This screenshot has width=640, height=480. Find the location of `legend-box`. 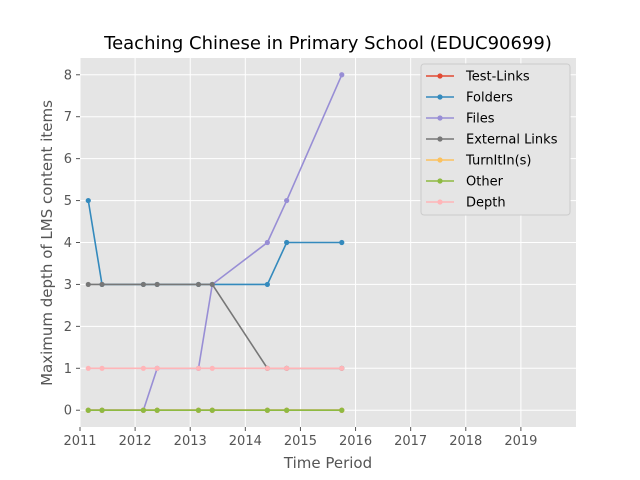

legend-box is located at coordinates (495, 139).